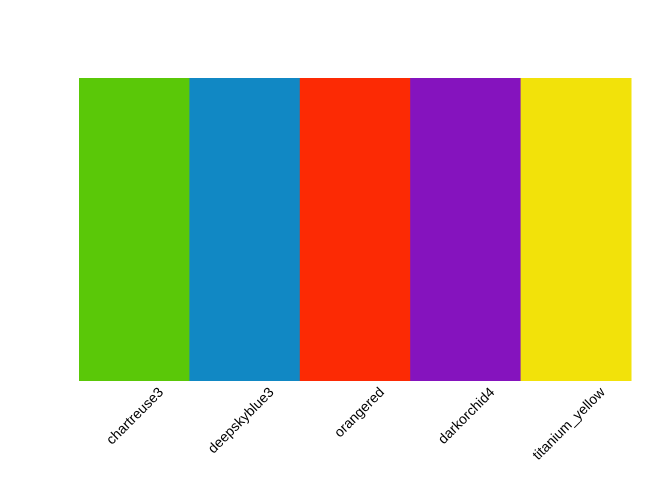 Image resolution: width=672 pixels, height=480 pixels. Describe the element at coordinates (135, 416) in the screenshot. I see `x-tick-label: chartreuse3` at that location.